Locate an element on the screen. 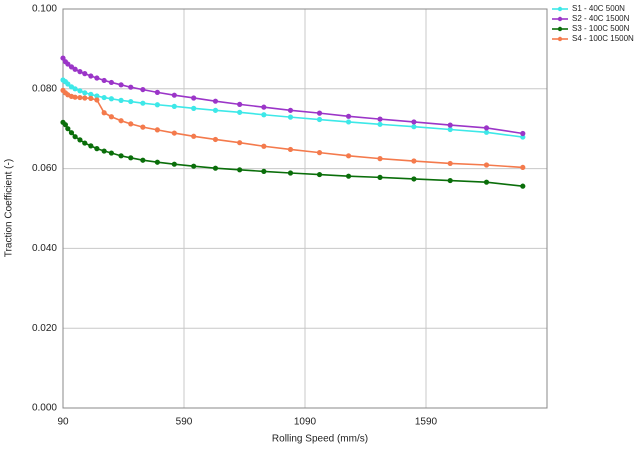 Image resolution: width=640 pixels, height=449 pixels. x-axis-label: Rolling Speed (mm/s) is located at coordinates (320, 439).